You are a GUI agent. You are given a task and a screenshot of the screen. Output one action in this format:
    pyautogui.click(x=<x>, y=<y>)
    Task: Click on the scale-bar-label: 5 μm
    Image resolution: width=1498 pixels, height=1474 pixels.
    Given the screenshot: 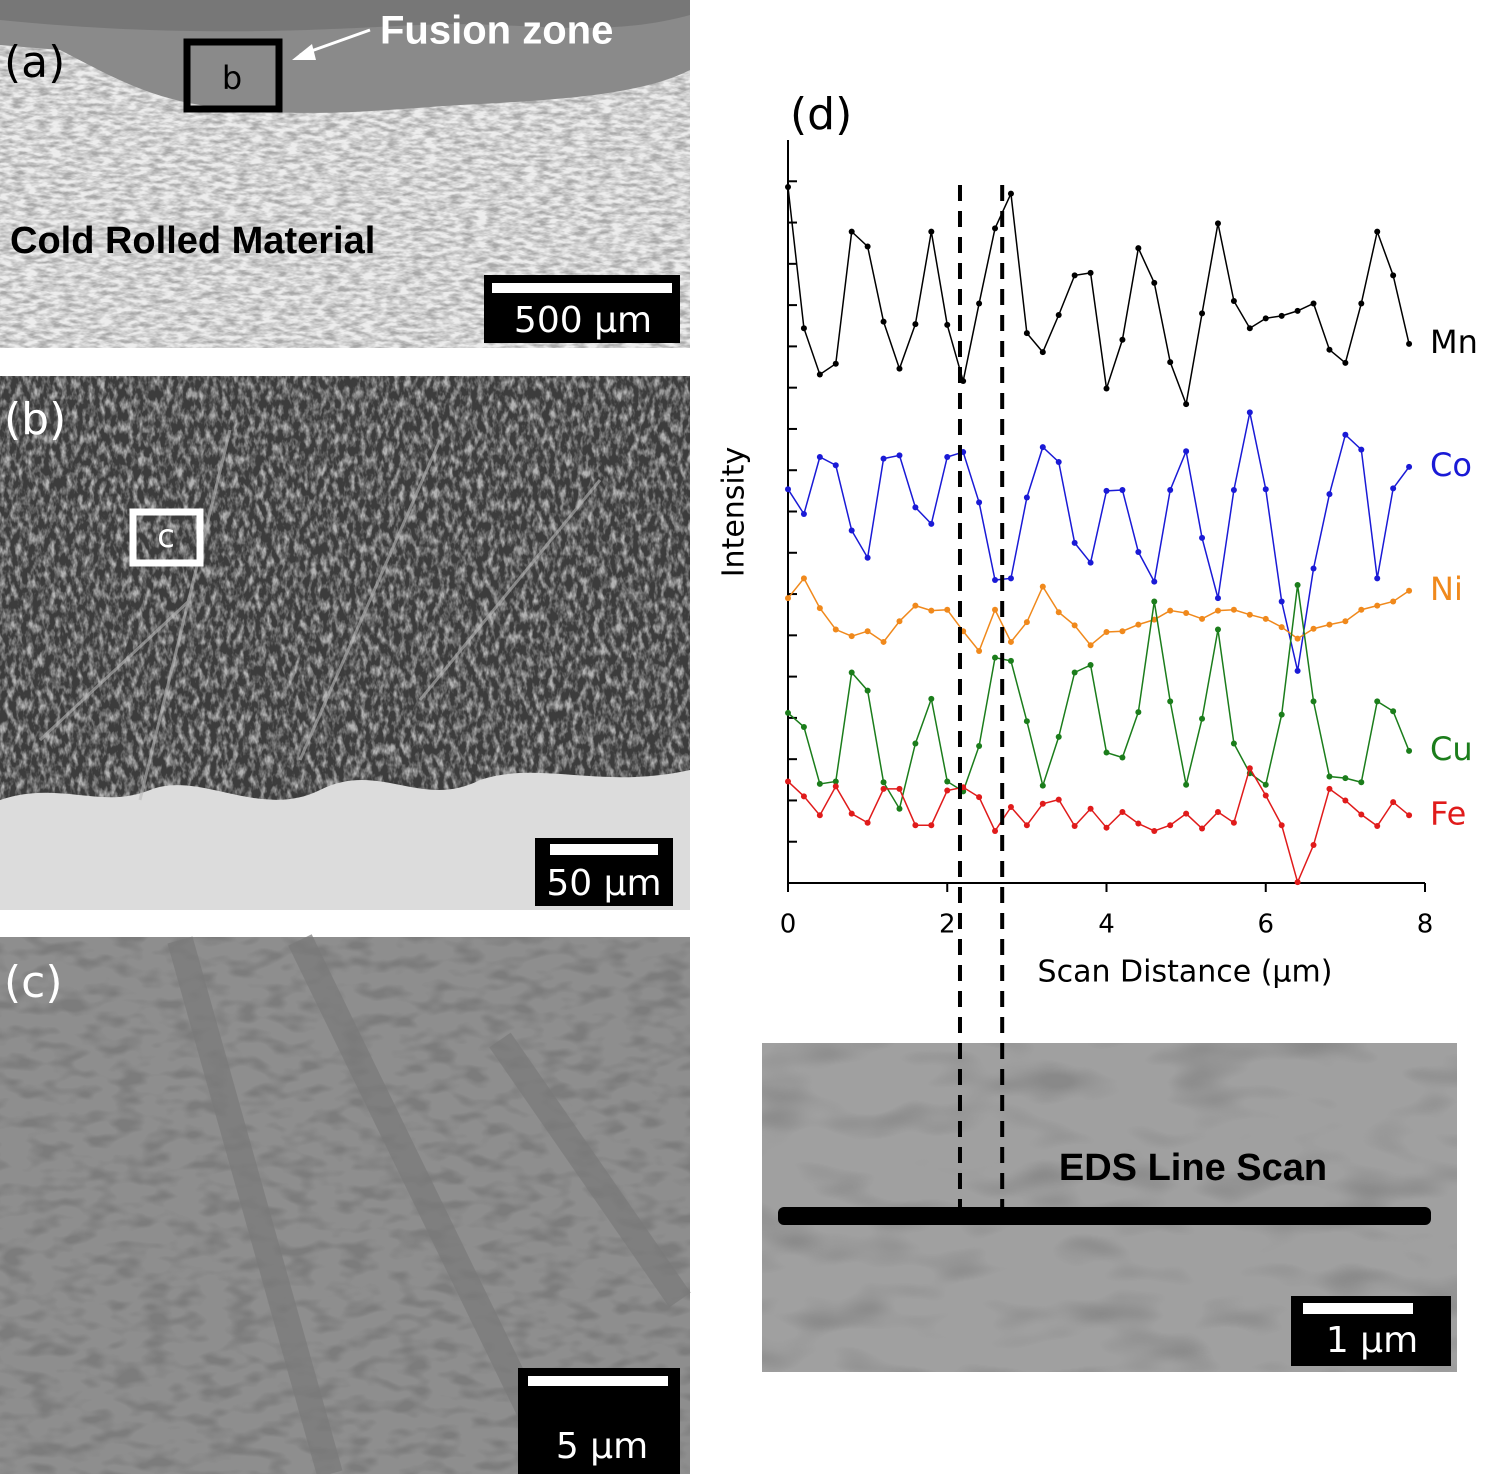 What is the action you would take?
    pyautogui.click(x=602, y=1446)
    